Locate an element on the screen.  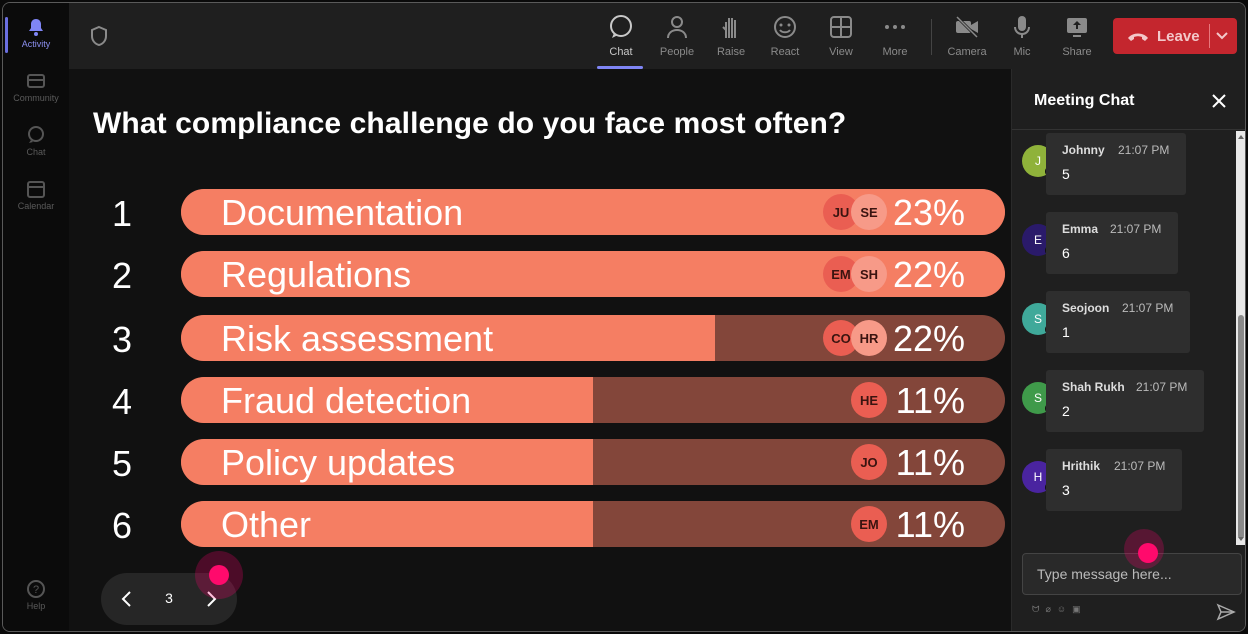
voter-avatars: CO HR is located at coordinates (855, 338).